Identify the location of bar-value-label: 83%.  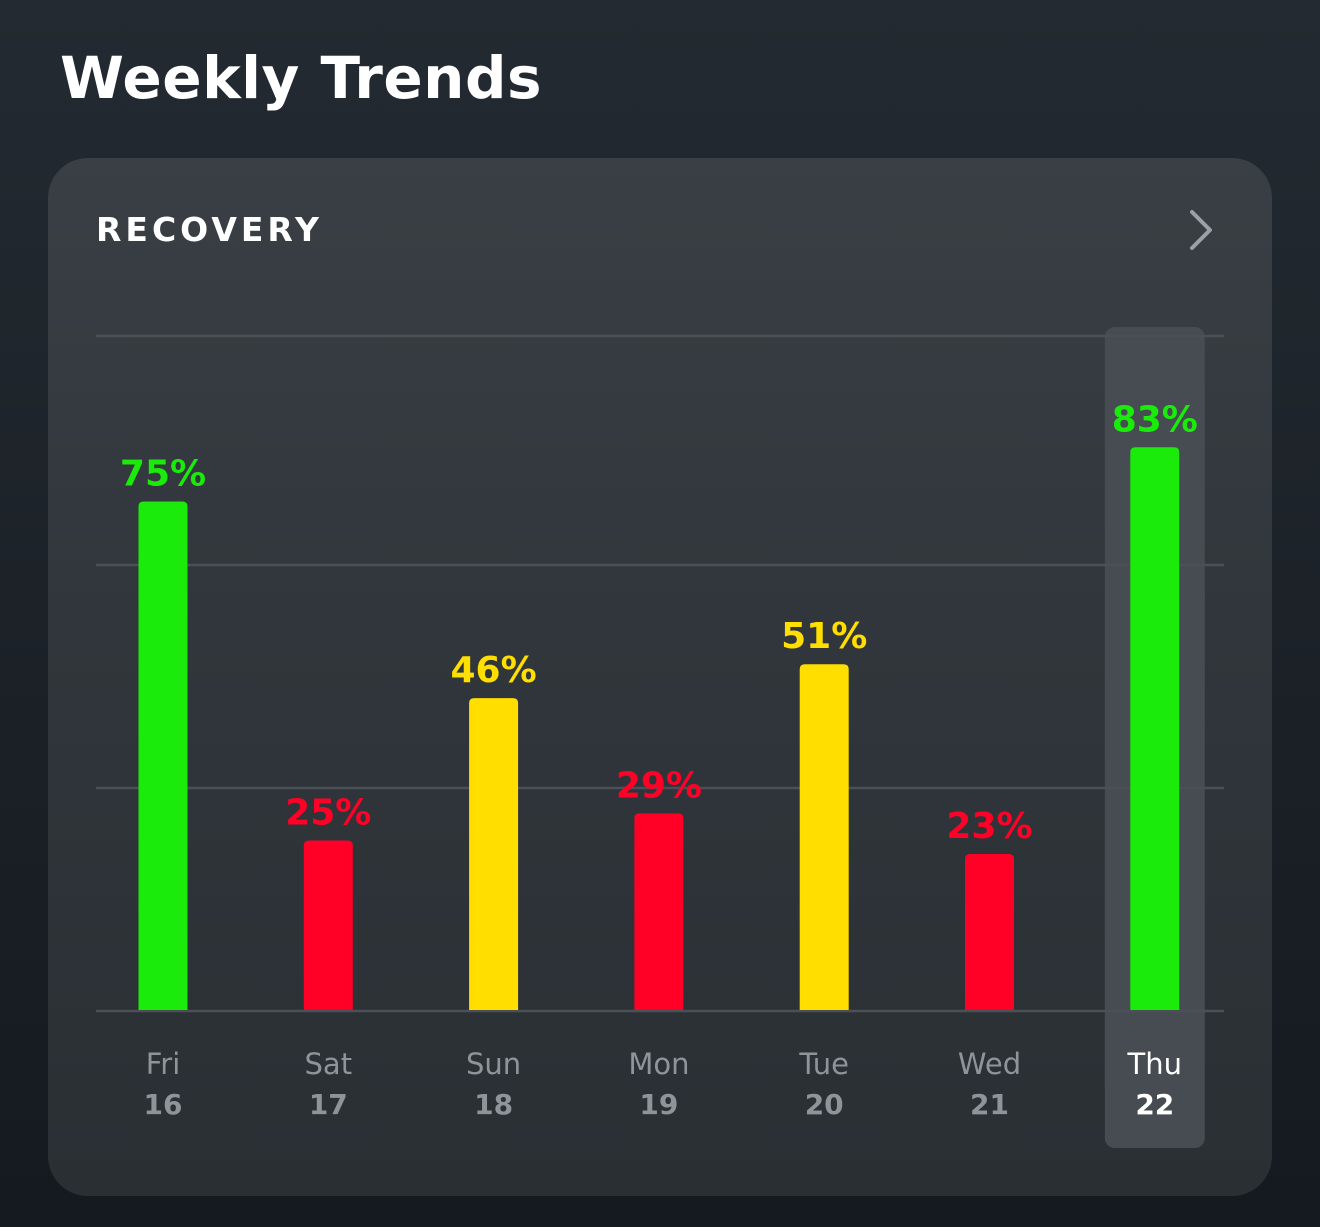
(1155, 419).